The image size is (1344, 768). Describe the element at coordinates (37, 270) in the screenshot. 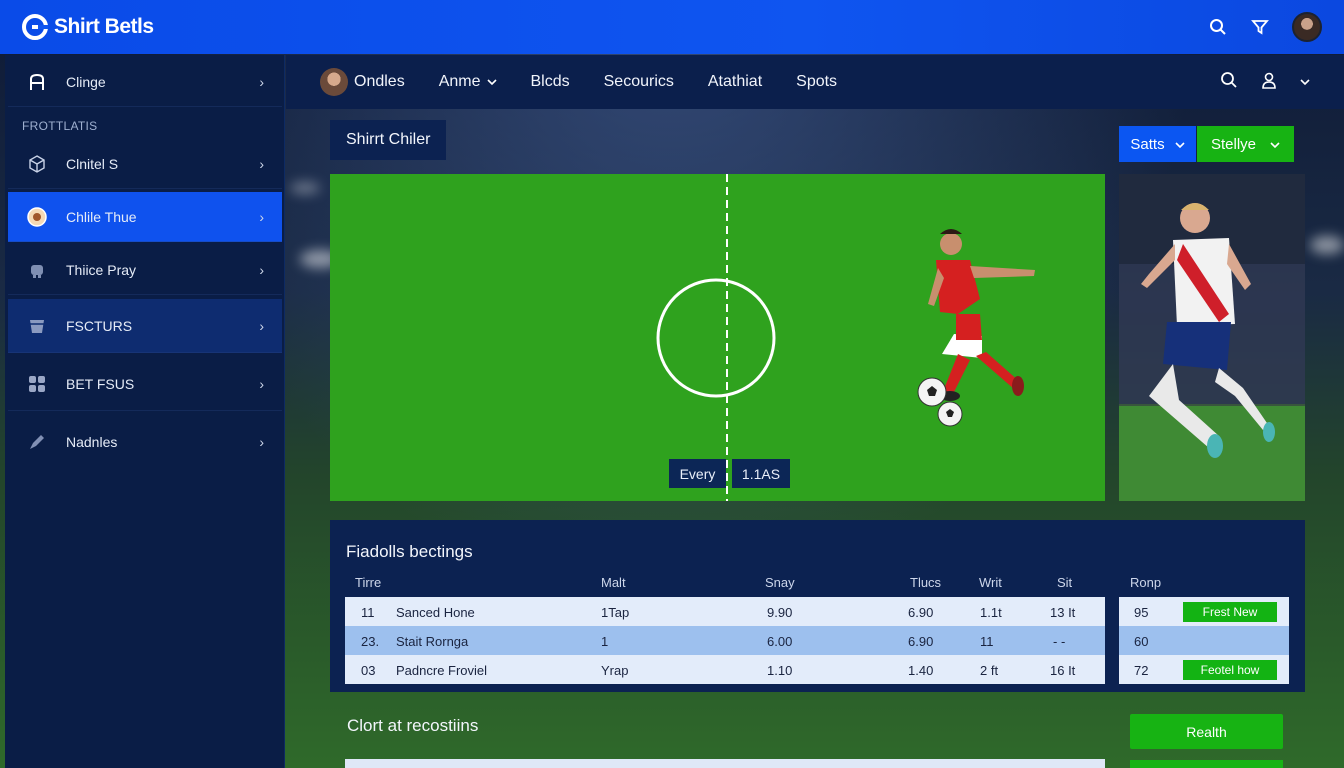

I see `robot-icon` at that location.